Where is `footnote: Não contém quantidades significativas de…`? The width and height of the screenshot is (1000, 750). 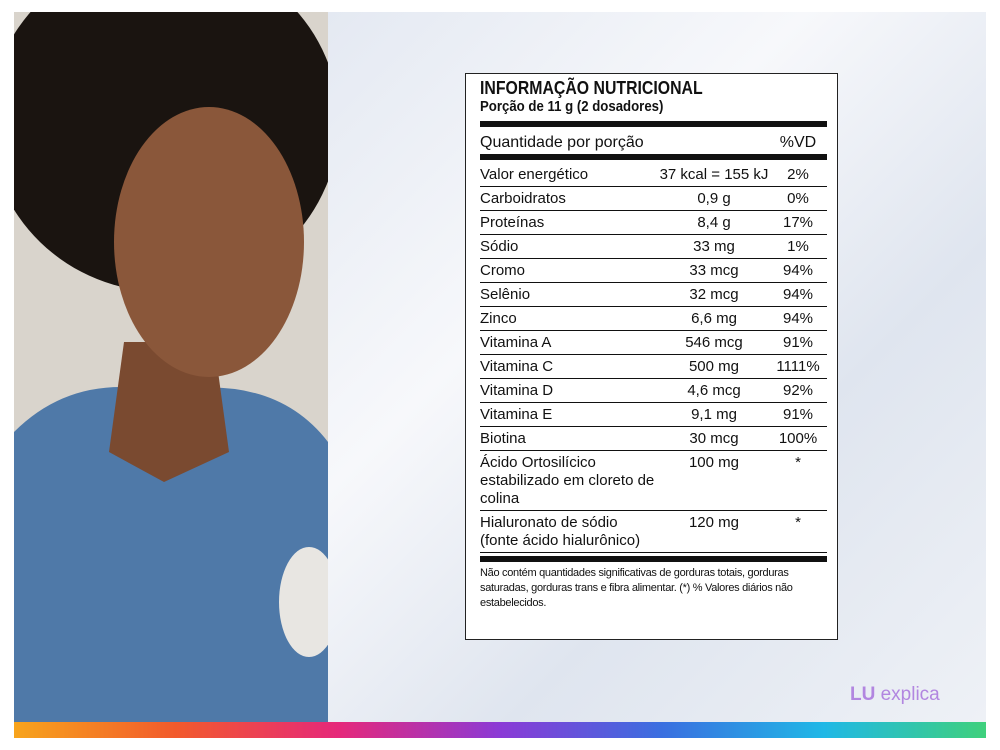 footnote: Não contém quantidades significativas de… is located at coordinates (636, 588).